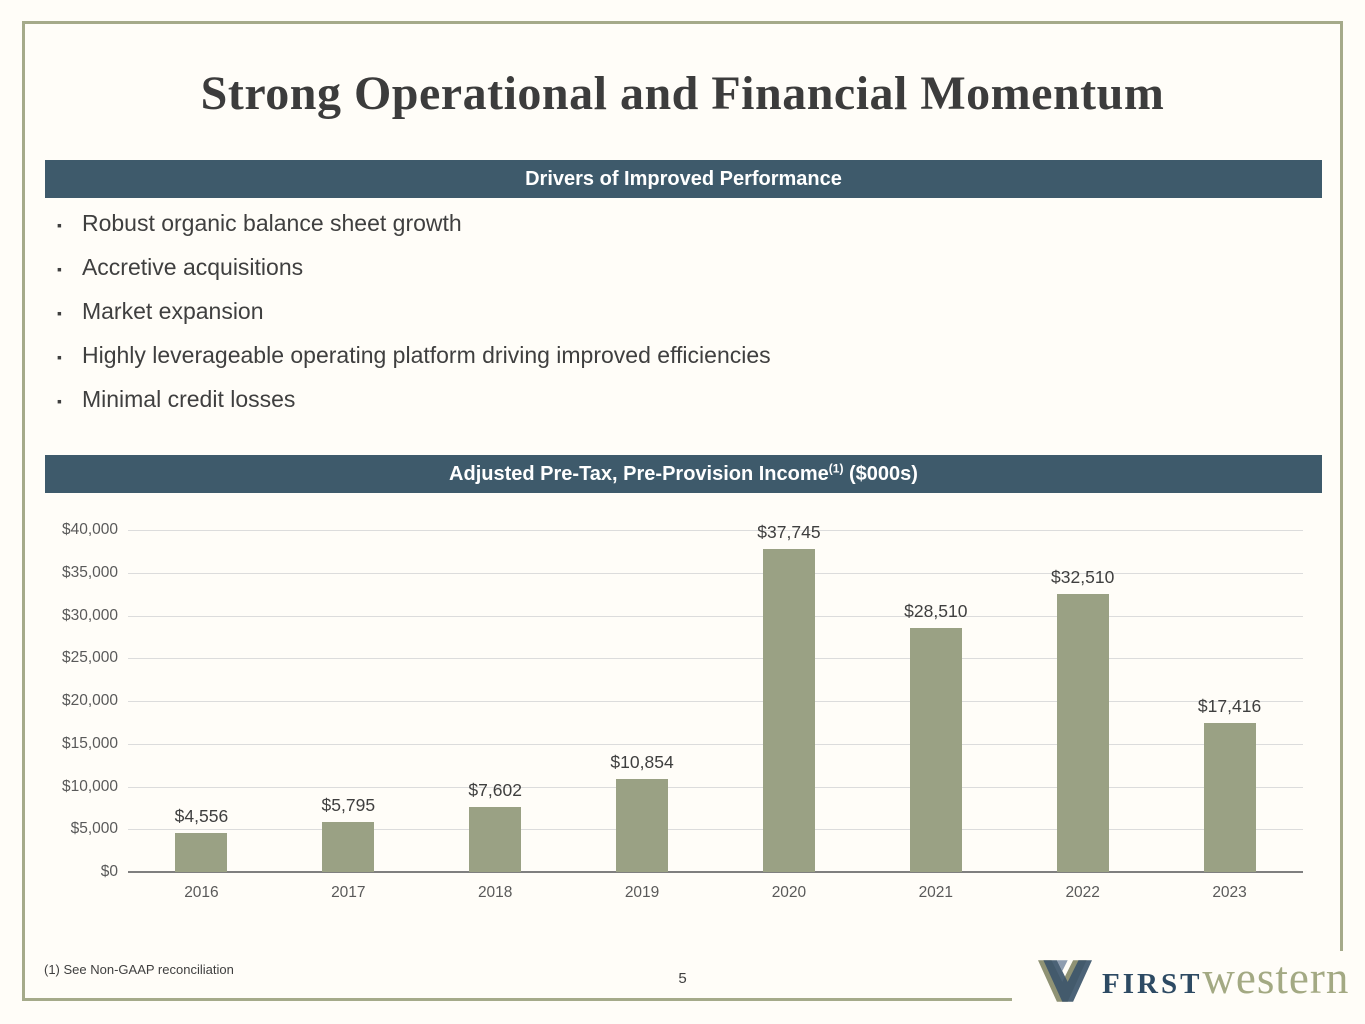 Image resolution: width=1365 pixels, height=1024 pixels. What do you see at coordinates (188, 399) in the screenshot?
I see `bullet-item-label: Minimal credit losses` at bounding box center [188, 399].